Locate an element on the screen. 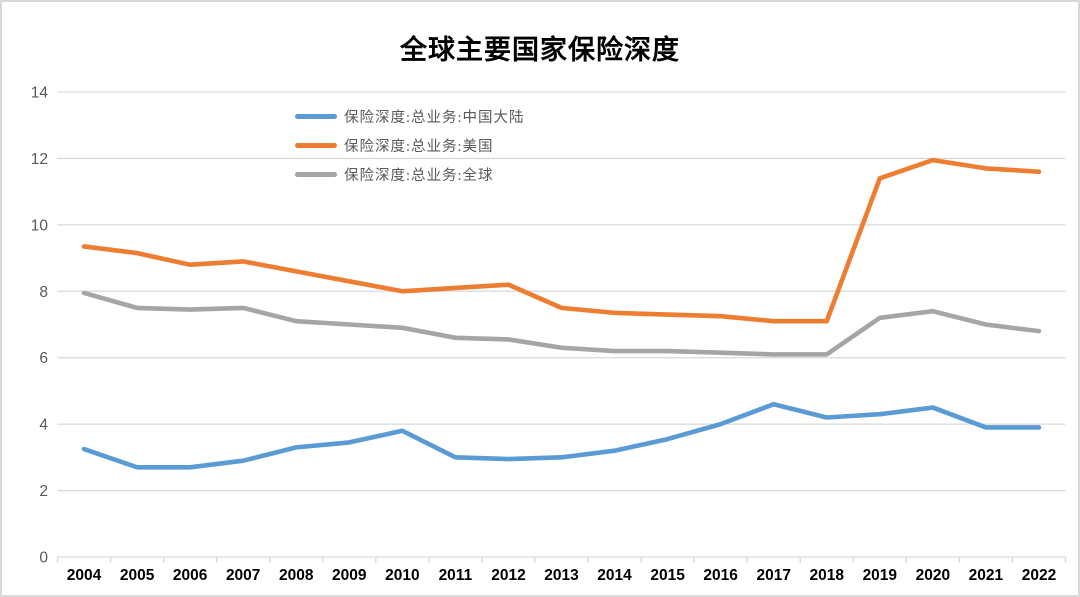  svg-text: 6 is located at coordinates (43, 358).